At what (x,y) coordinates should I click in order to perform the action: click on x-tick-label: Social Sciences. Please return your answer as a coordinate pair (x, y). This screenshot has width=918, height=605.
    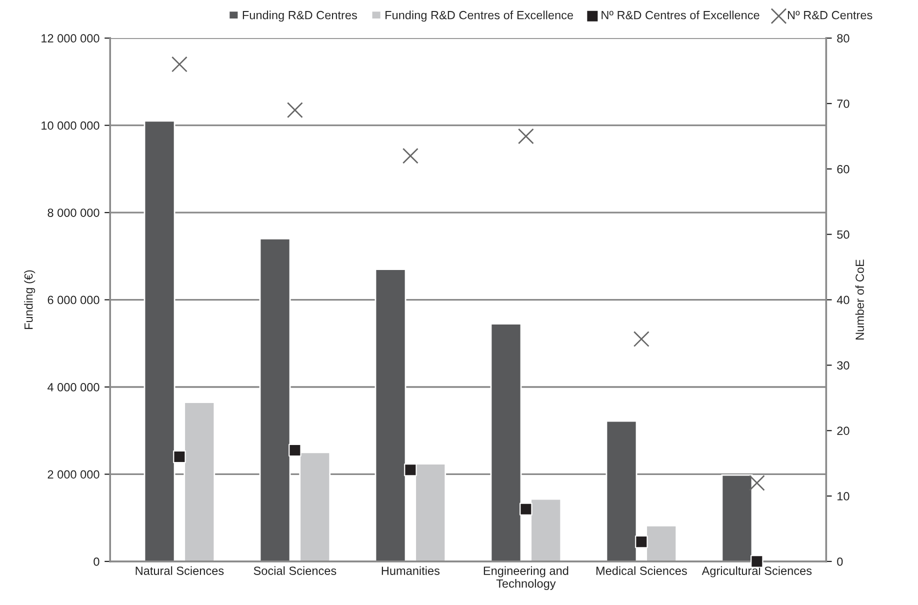
    Looking at the image, I should click on (295, 570).